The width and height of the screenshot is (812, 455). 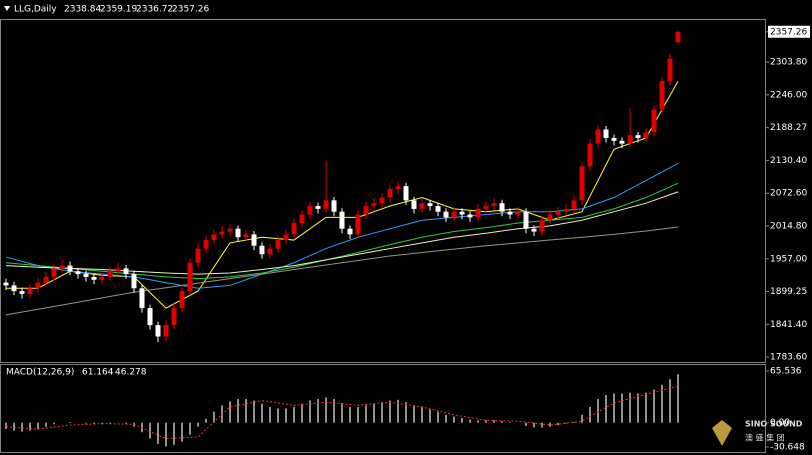 I want to click on ohlc-close: 2357.26, so click(x=190, y=10).